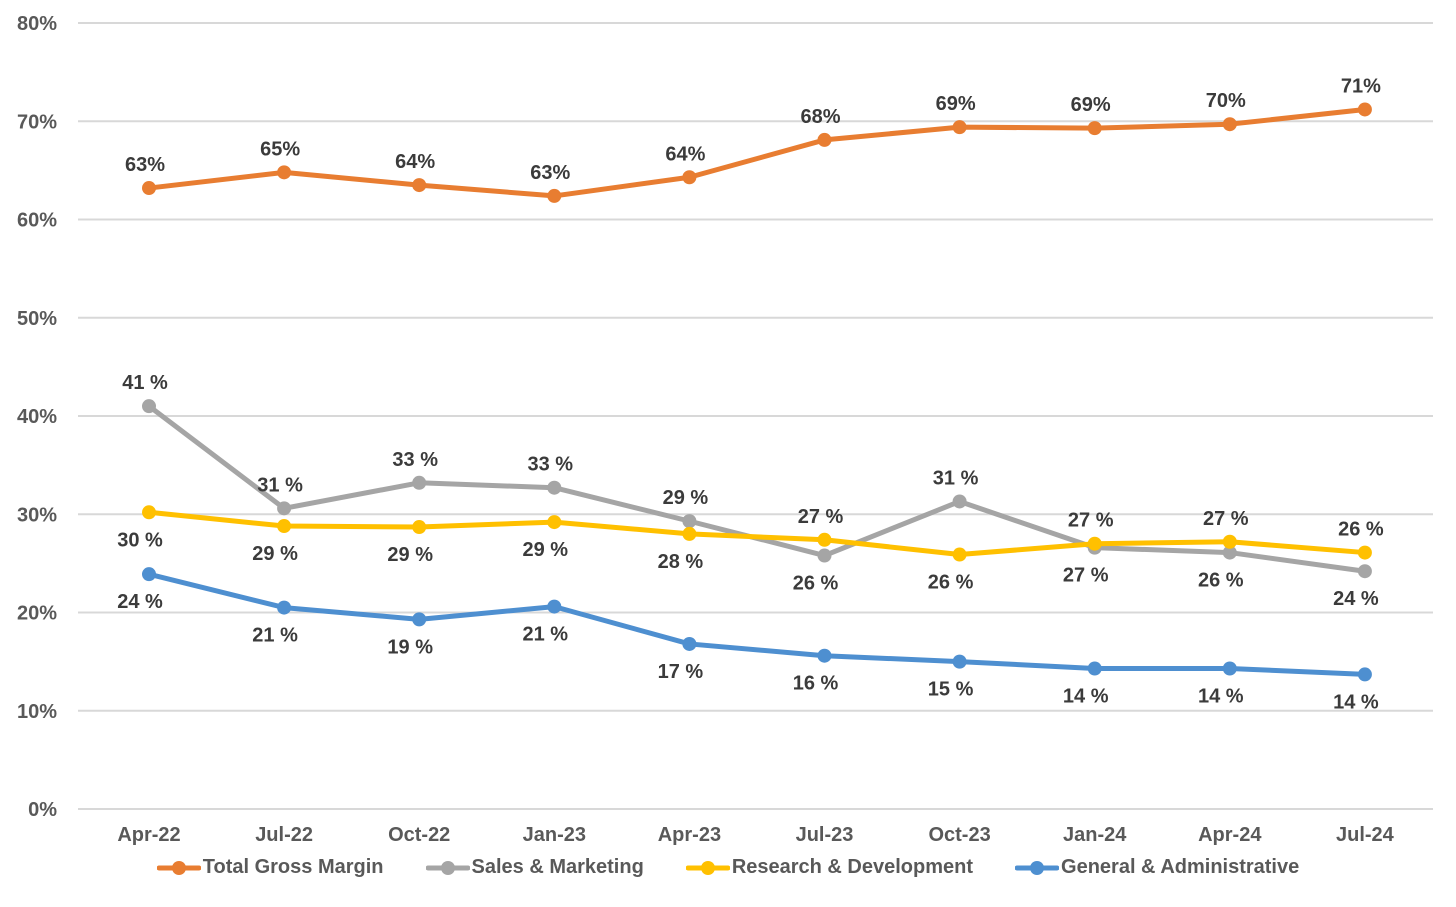  Describe the element at coordinates (681, 562) in the screenshot. I see `data-label-research-and-development: 28 %` at that location.